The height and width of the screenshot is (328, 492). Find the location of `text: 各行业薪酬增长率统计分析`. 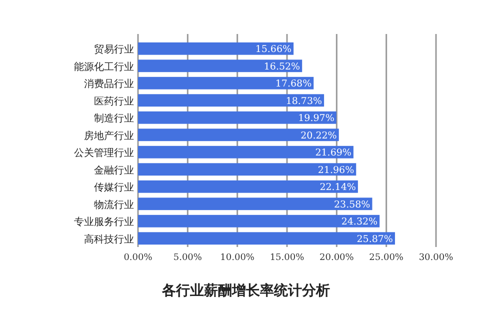

text: 各行业薪酬增长率统计分析 is located at coordinates (245, 290).